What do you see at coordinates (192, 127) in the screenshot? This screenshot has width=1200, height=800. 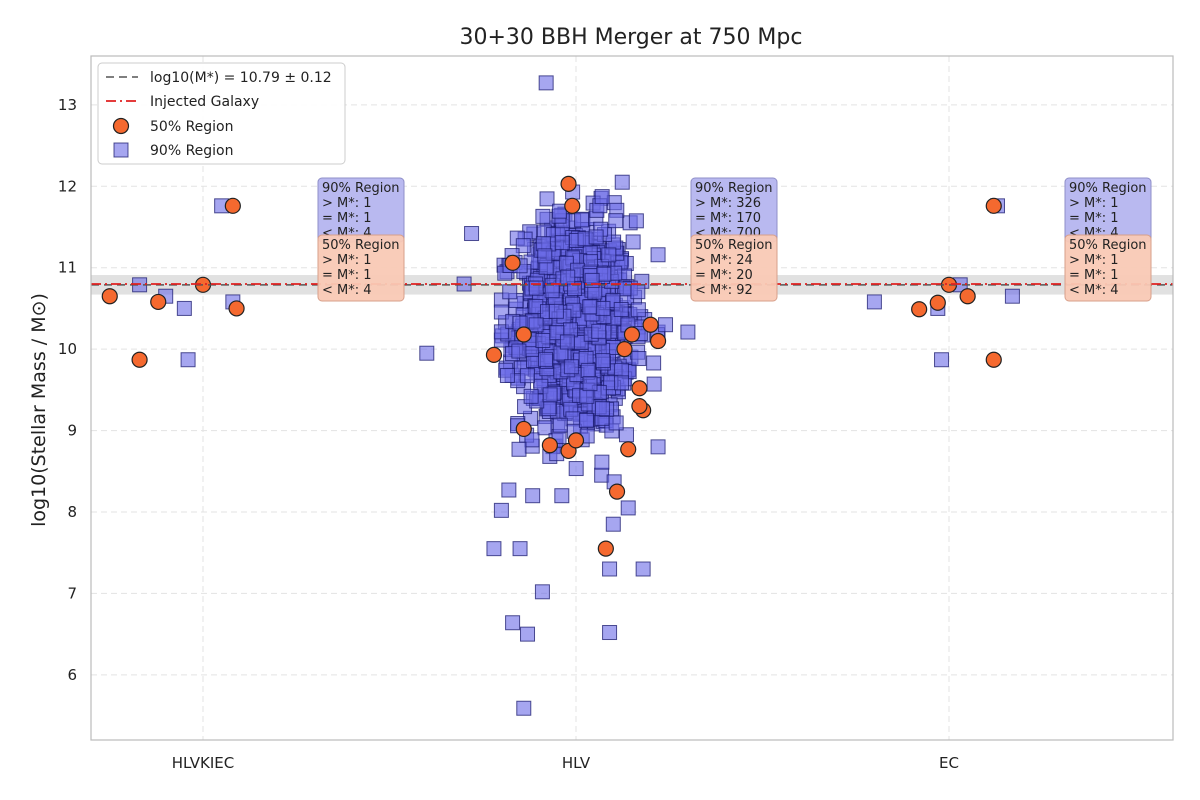 I see `legend-entry: 50% Region` at bounding box center [192, 127].